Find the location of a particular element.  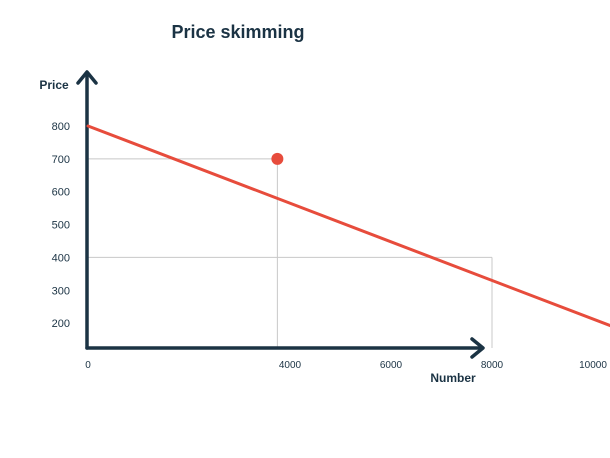

y-tick-label: 400 is located at coordinates (61, 258).